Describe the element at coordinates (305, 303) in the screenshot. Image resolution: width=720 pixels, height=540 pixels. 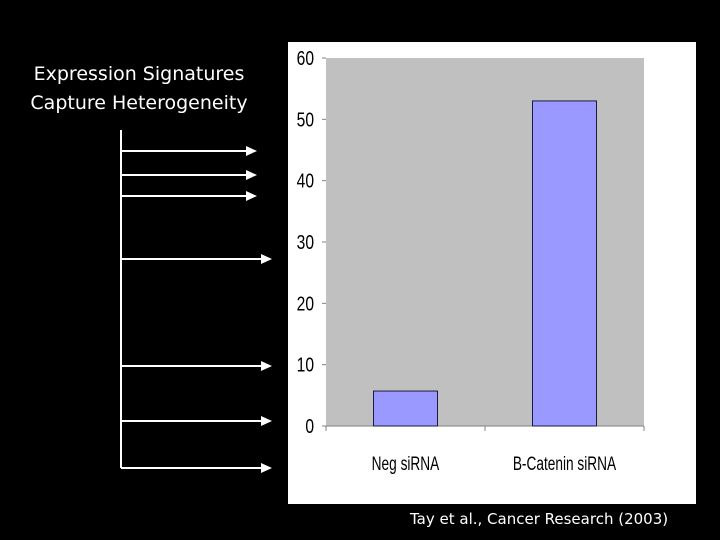
I see `y-tick-label: 20` at that location.